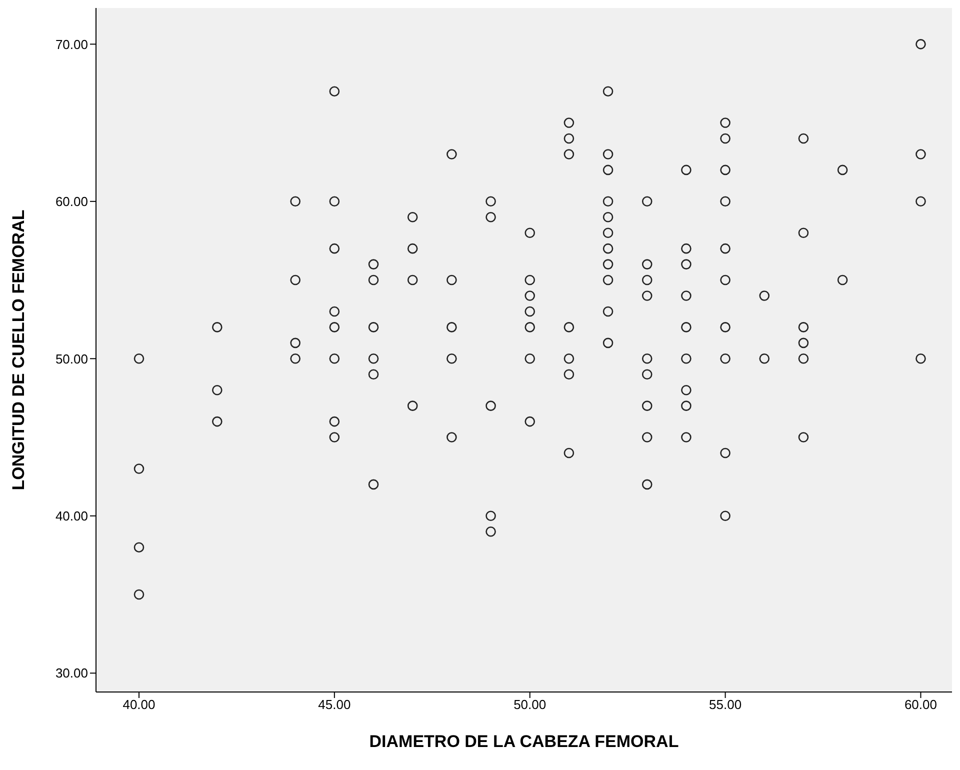 This screenshot has height=770, width=960. What do you see at coordinates (71, 44) in the screenshot?
I see `y-tick-label: 70.00` at bounding box center [71, 44].